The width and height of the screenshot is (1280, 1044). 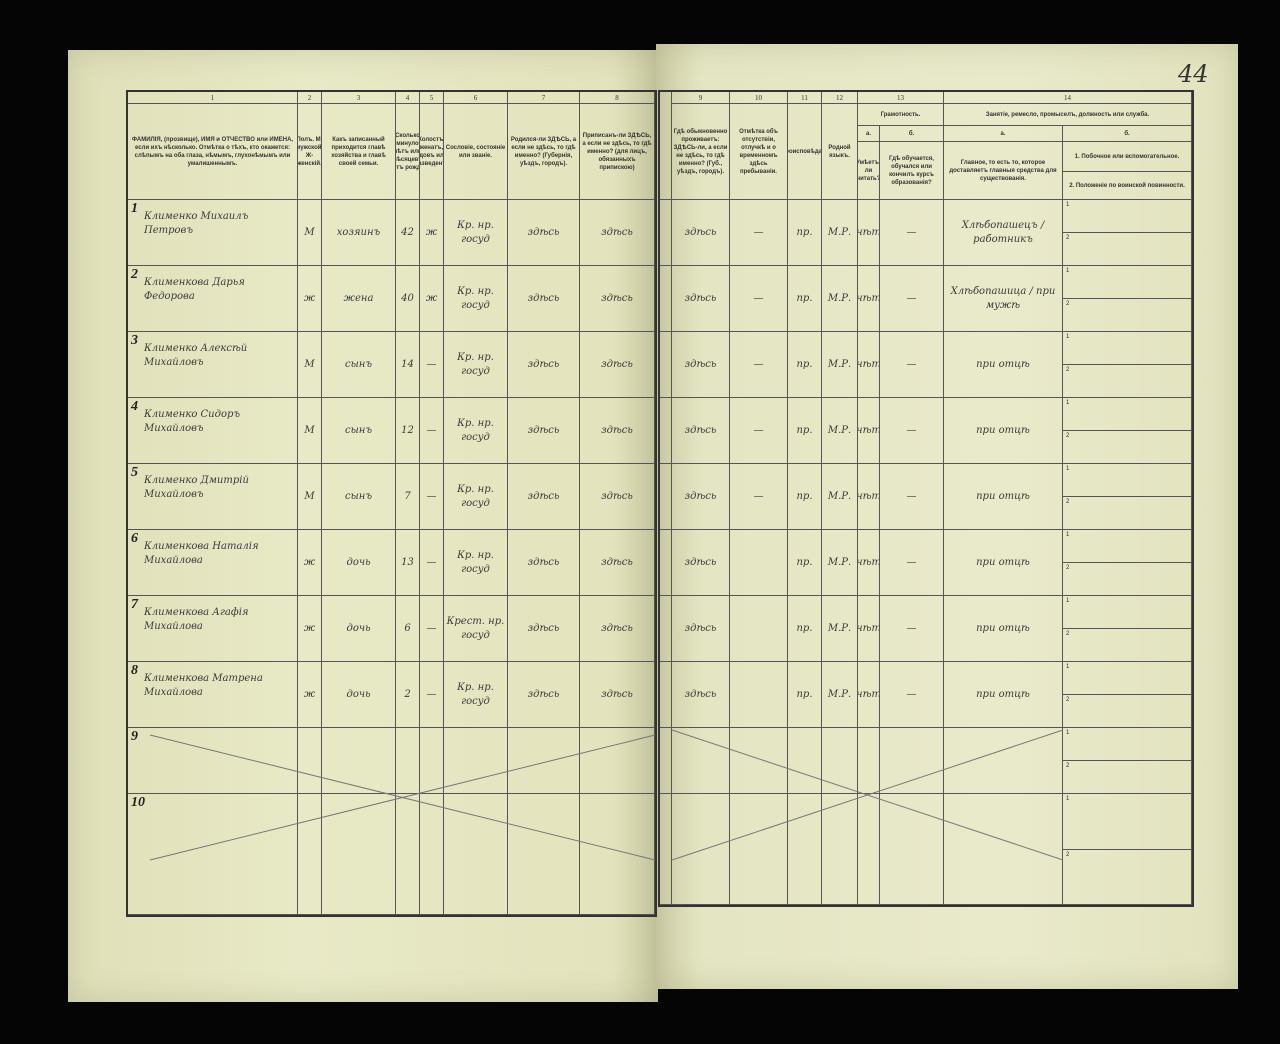 What do you see at coordinates (408, 695) in the screenshot?
I see `table-cell: 2` at bounding box center [408, 695].